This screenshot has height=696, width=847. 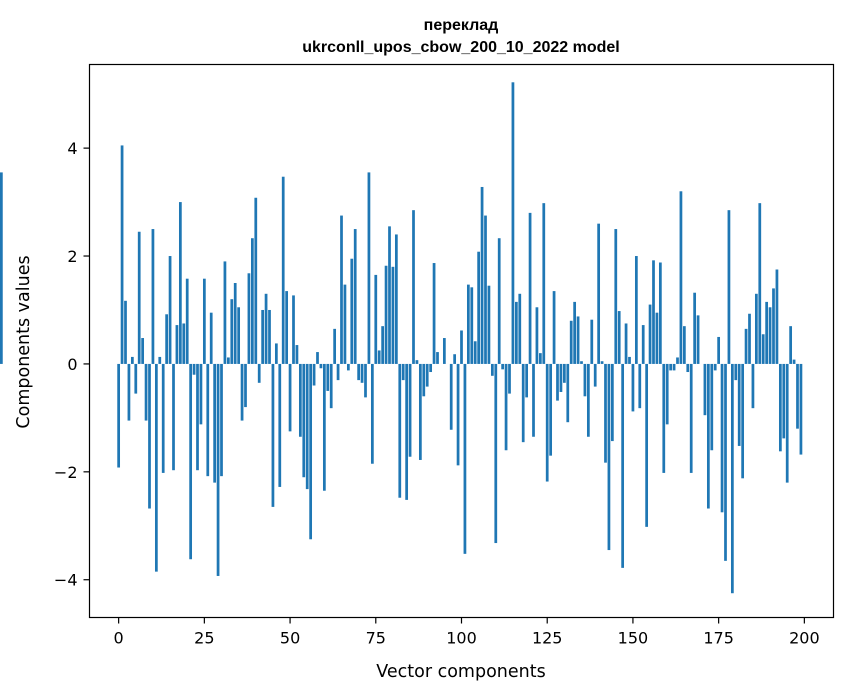 What do you see at coordinates (72, 148) in the screenshot?
I see `y-tick-label: 4` at bounding box center [72, 148].